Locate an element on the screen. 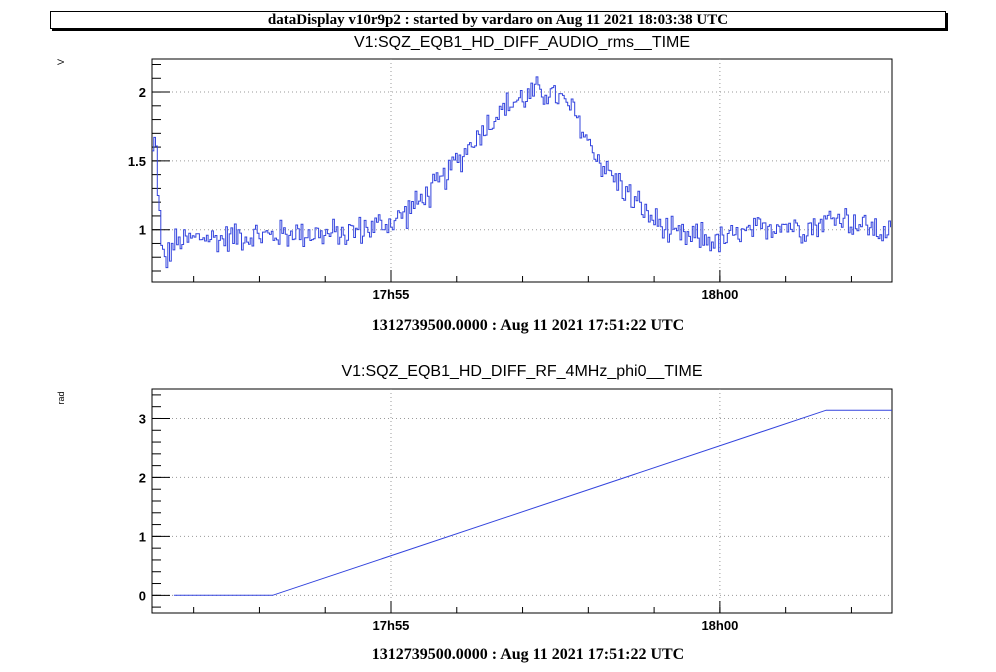 The height and width of the screenshot is (672, 996). chart-title: V1:SQZ_EQB1_HD_DIFF_RF_4MHz_phi0__TIME is located at coordinates (521, 371).